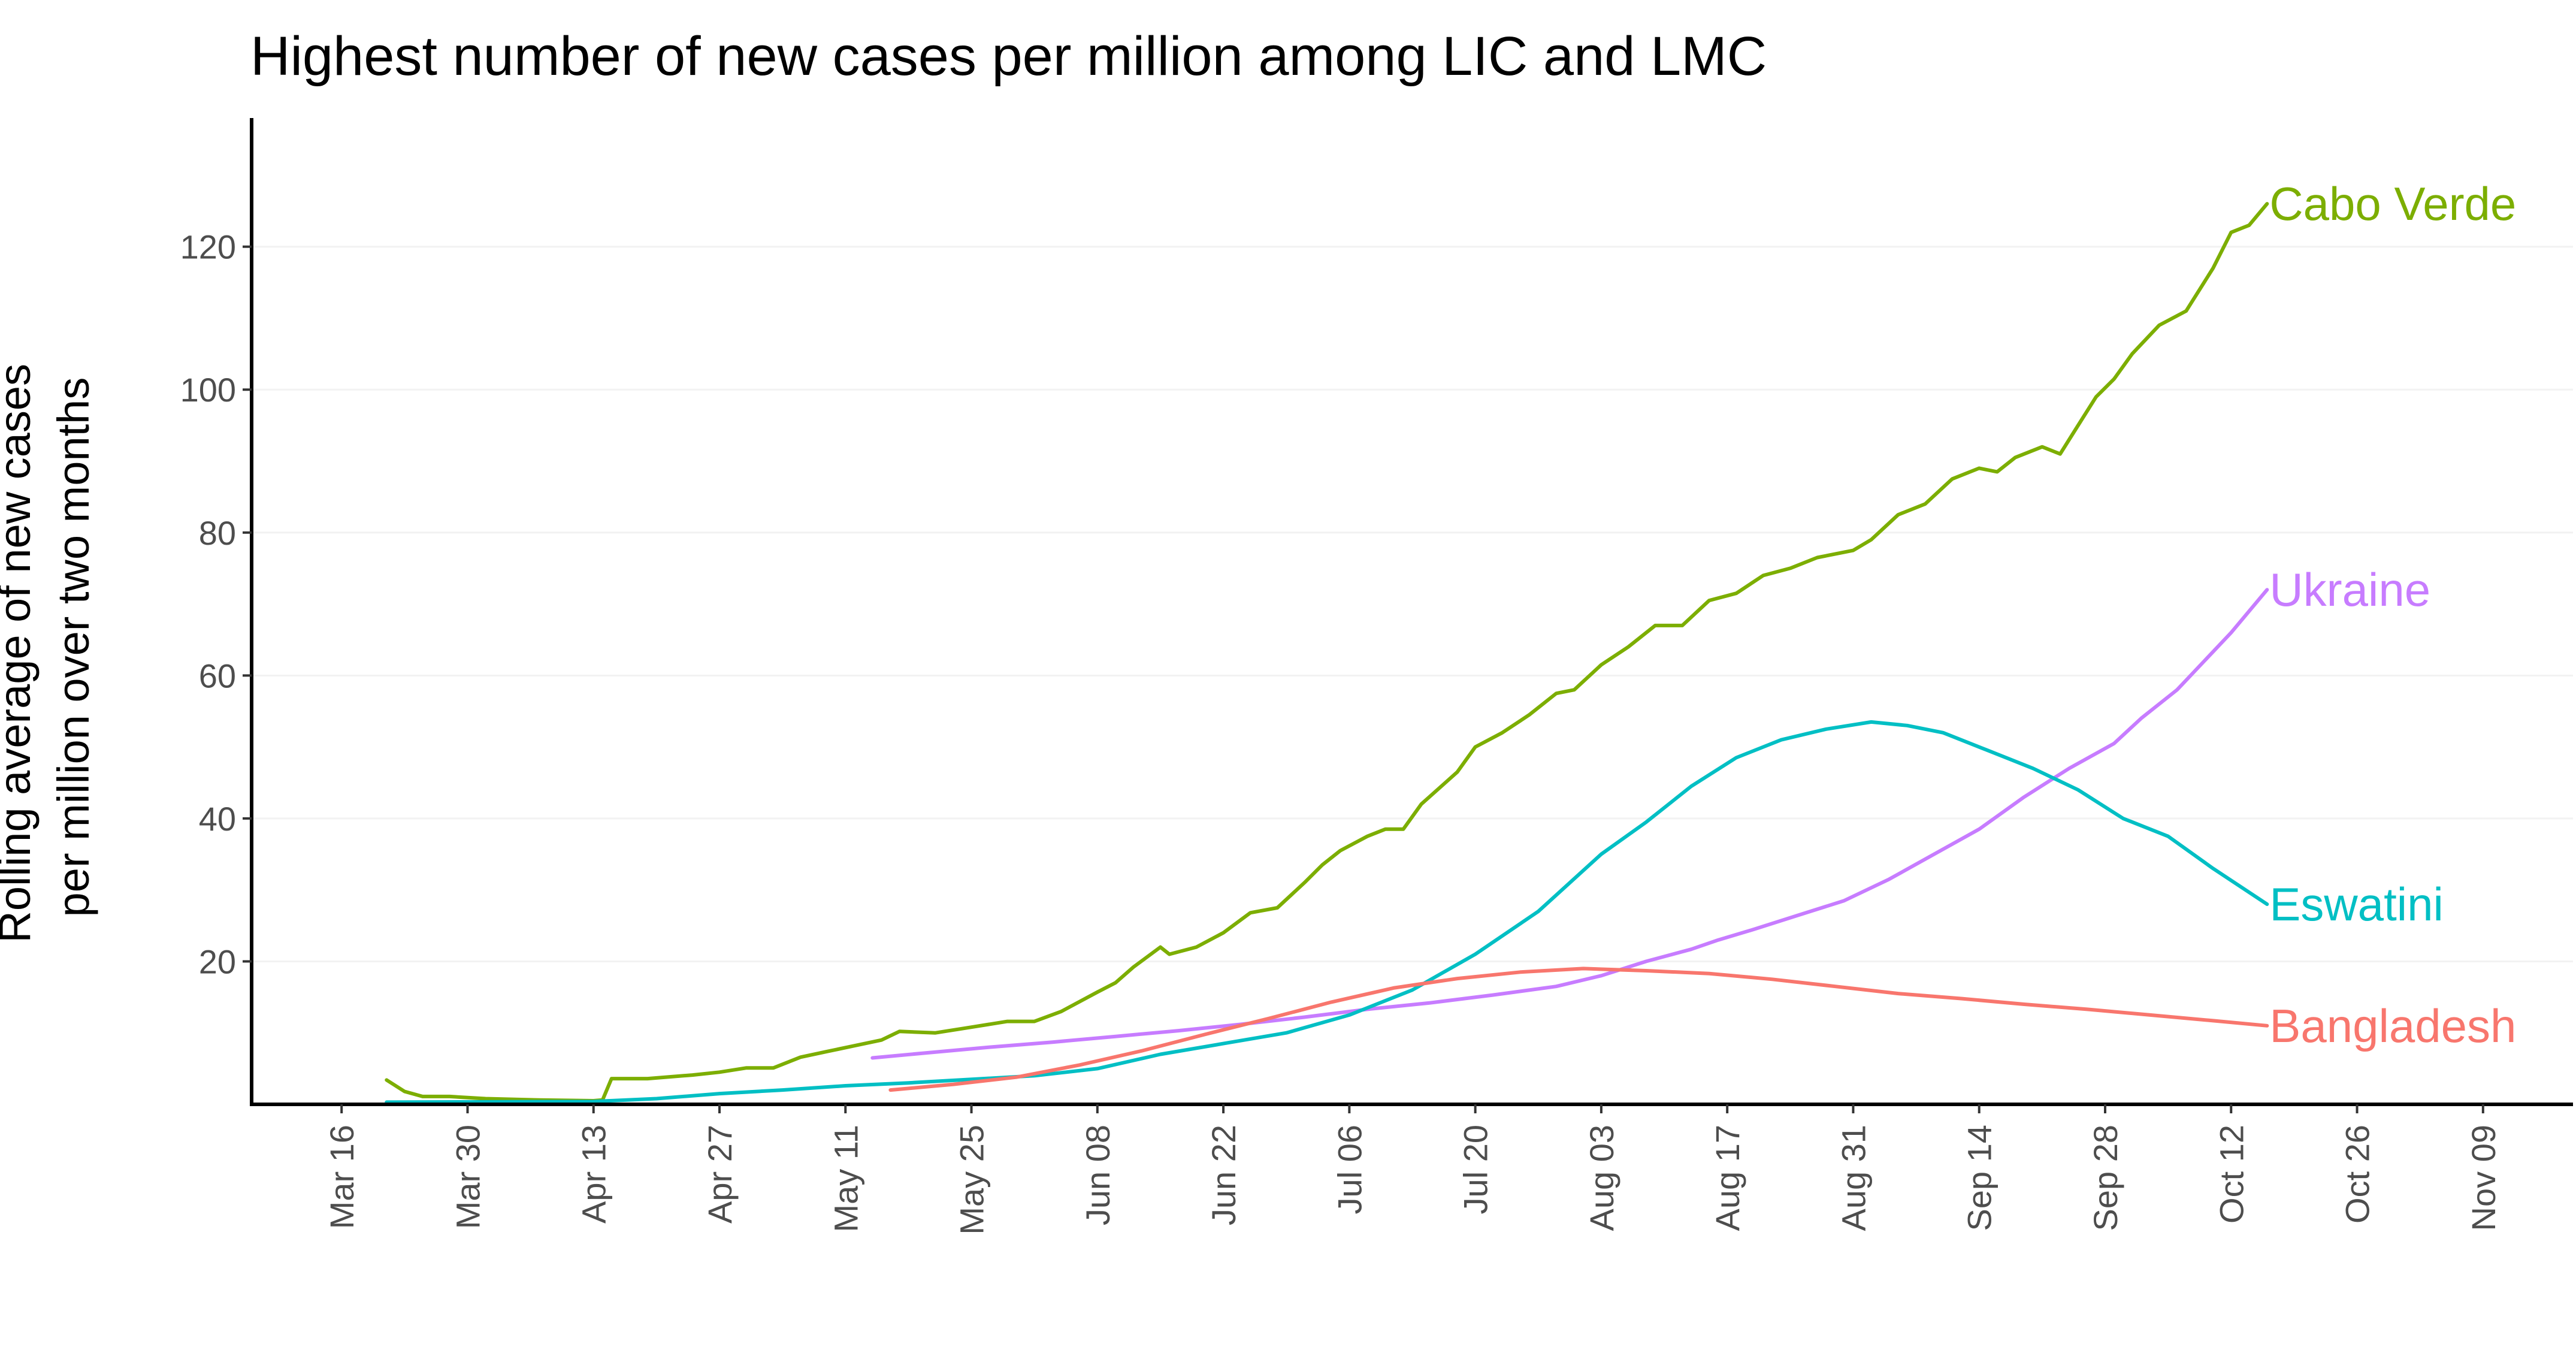 The image size is (2576, 1359). What do you see at coordinates (594, 1174) in the screenshot?
I see `x-tick-label-apr-13: Apr 13` at bounding box center [594, 1174].